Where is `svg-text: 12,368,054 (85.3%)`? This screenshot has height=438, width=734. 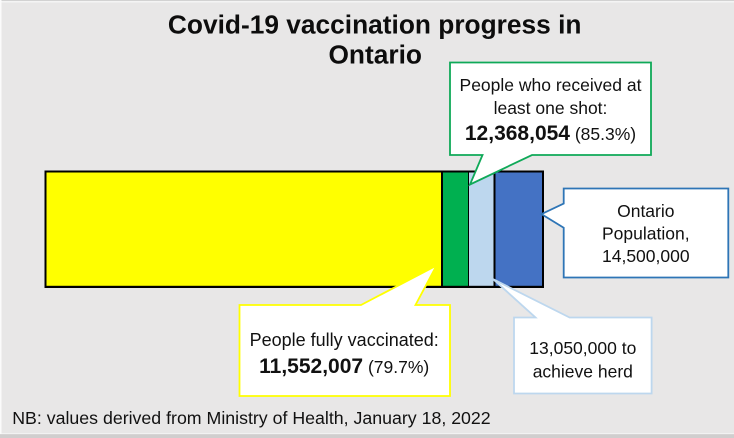 svg-text: 12,368,054 (85.3%) is located at coordinates (550, 133).